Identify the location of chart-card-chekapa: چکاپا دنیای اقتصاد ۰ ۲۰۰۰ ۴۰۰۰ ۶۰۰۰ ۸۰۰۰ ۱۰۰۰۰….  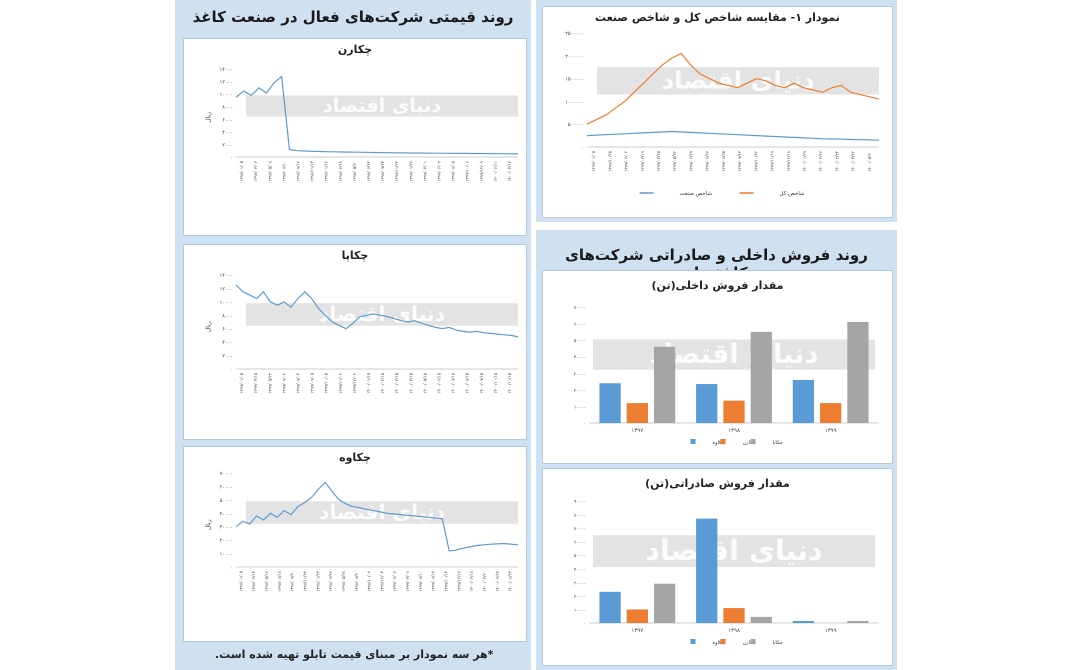
(355, 342).